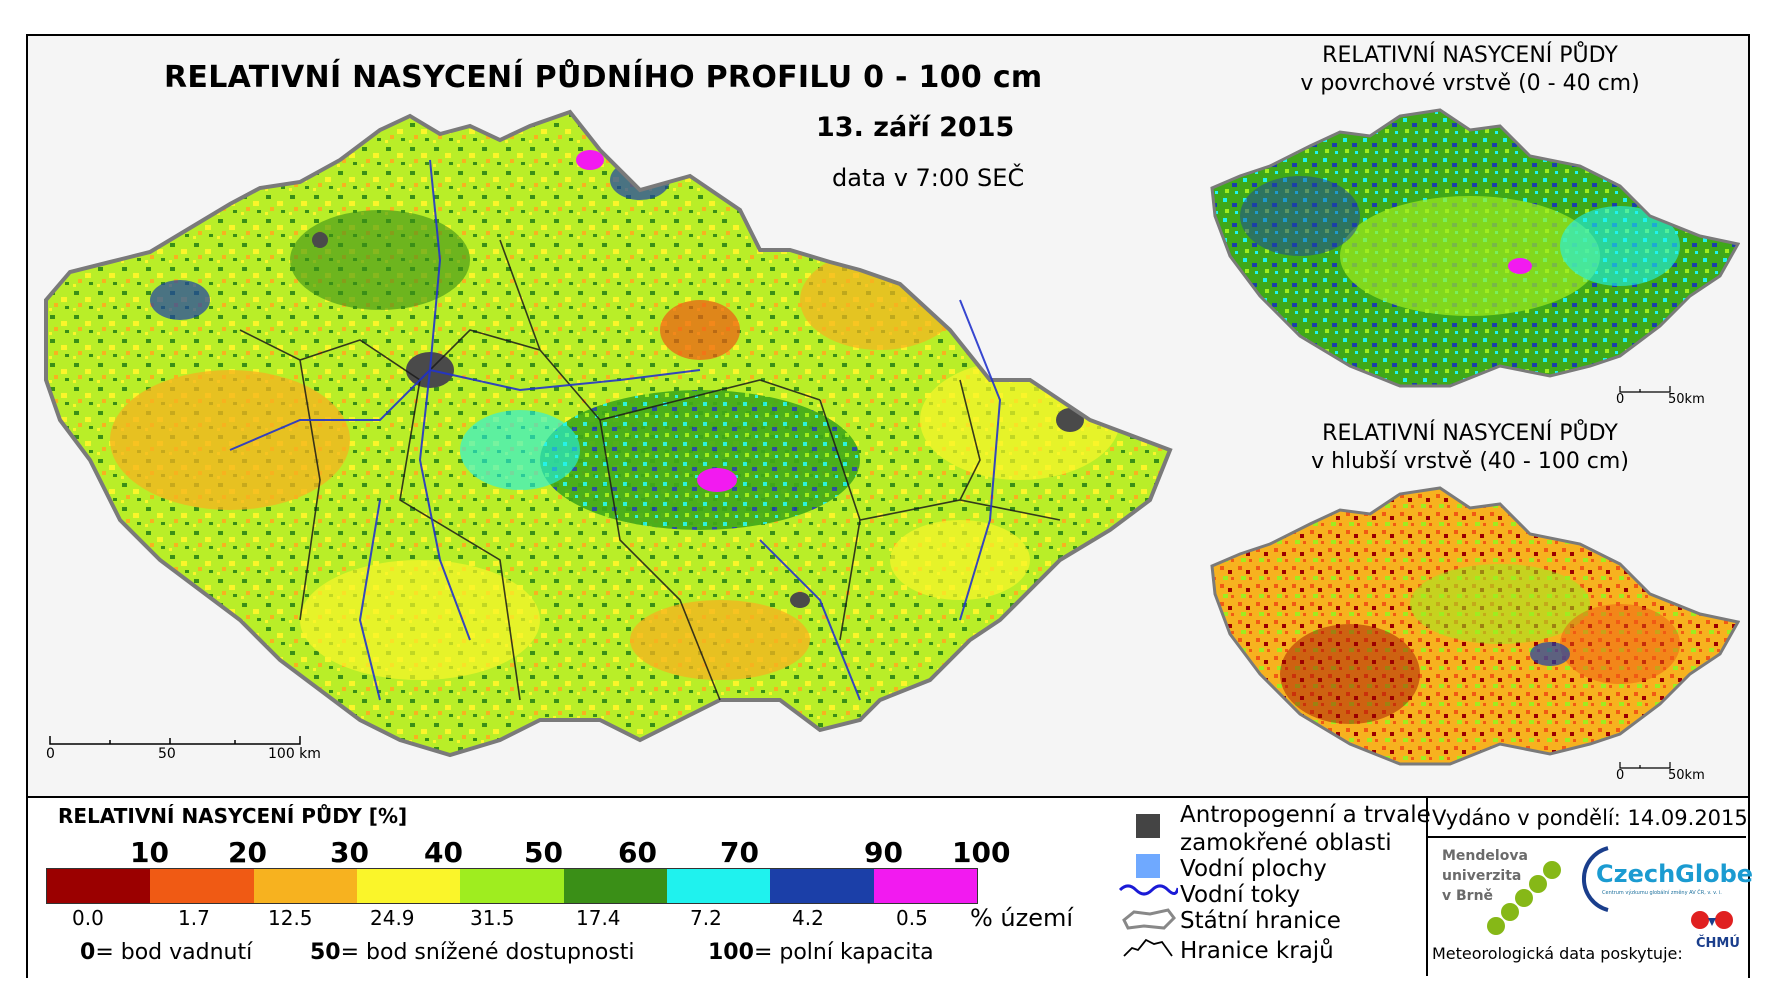  I want to click on key-river-icon, so click(1148, 890).